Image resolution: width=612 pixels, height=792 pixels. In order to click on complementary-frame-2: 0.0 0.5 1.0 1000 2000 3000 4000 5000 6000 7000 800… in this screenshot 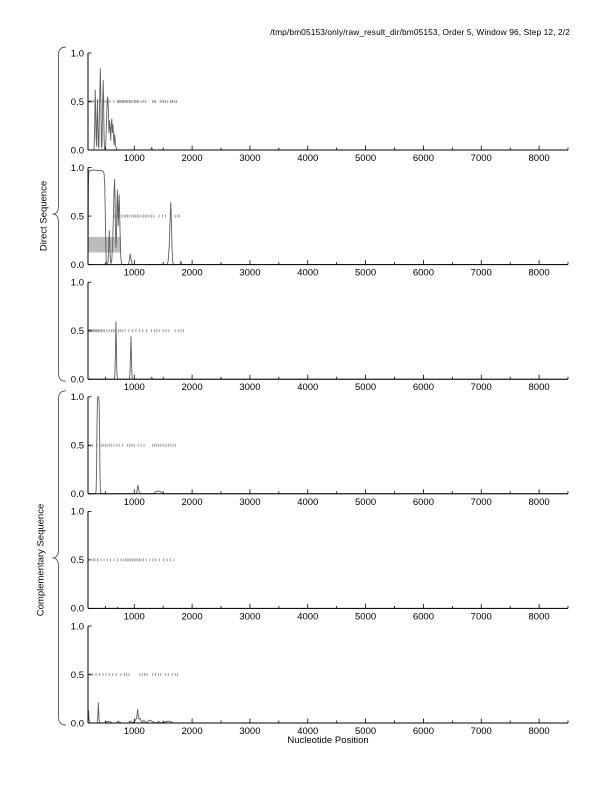, I will do `click(320, 564)`.